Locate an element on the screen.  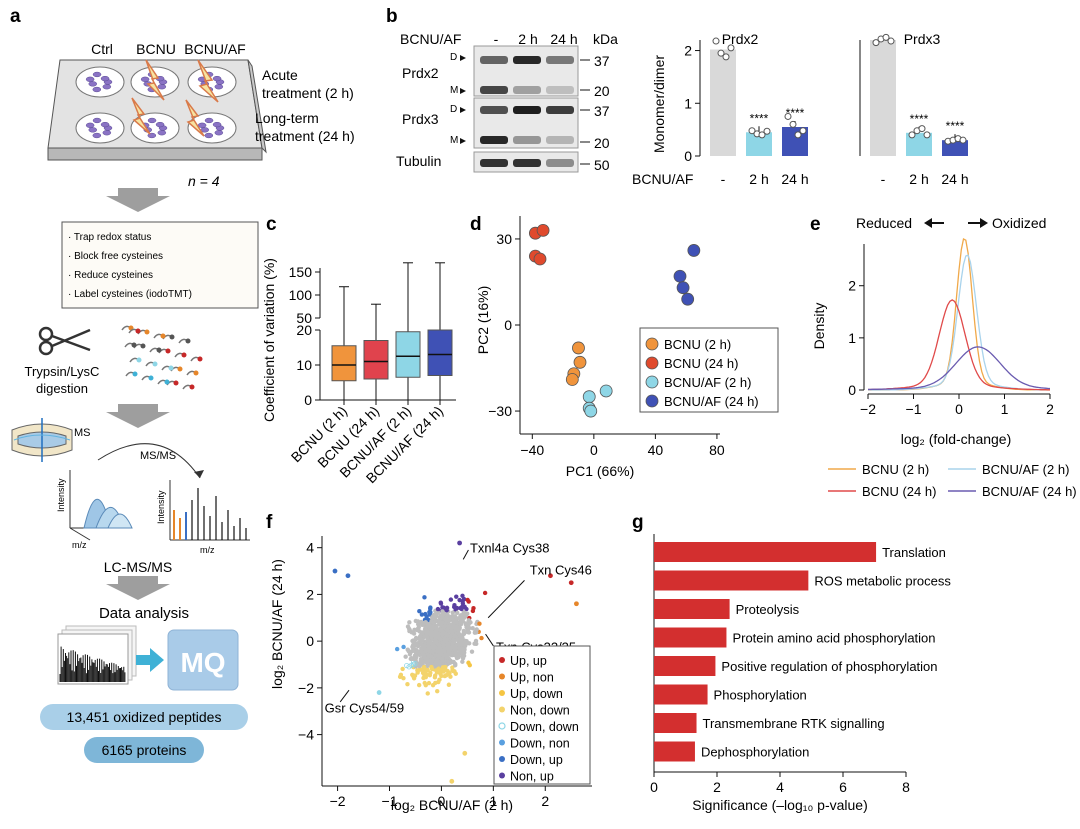
svg-text: digestion is located at coordinates (62, 388).